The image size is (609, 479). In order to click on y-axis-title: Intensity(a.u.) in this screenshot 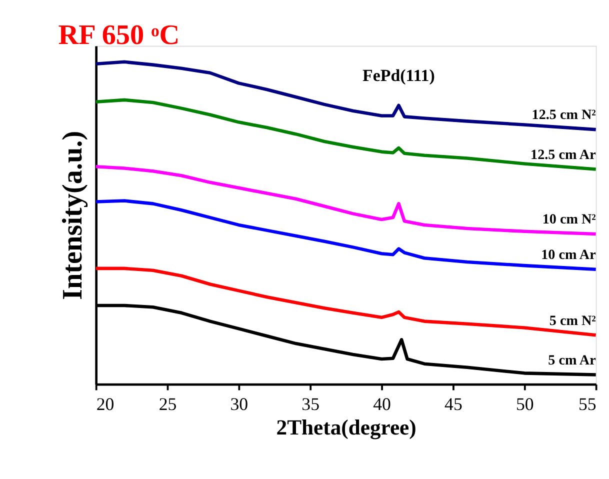, I will do `click(72, 215)`.